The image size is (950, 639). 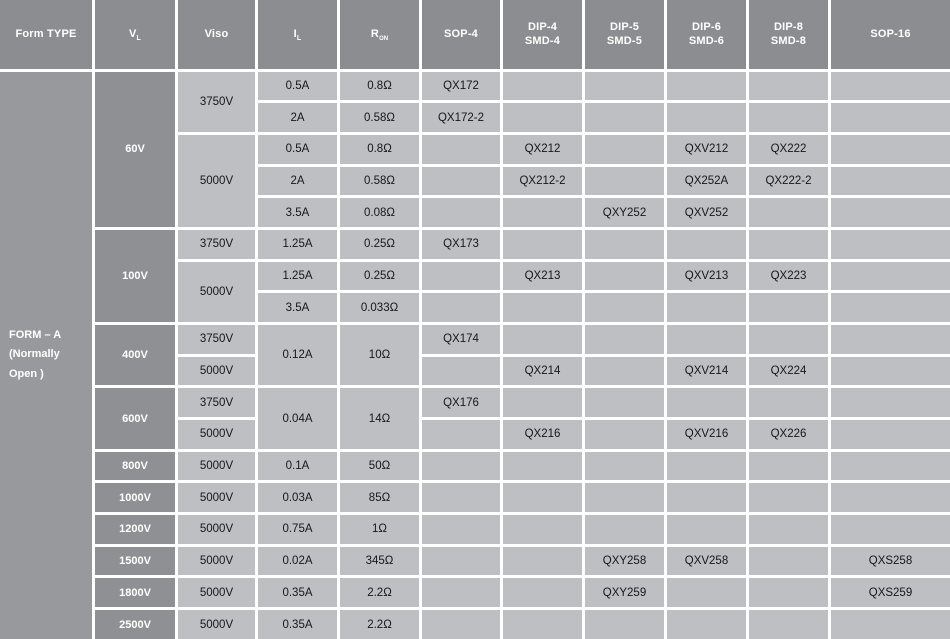 What do you see at coordinates (624, 27) in the screenshot?
I see `dip5-label: DIP-5` at bounding box center [624, 27].